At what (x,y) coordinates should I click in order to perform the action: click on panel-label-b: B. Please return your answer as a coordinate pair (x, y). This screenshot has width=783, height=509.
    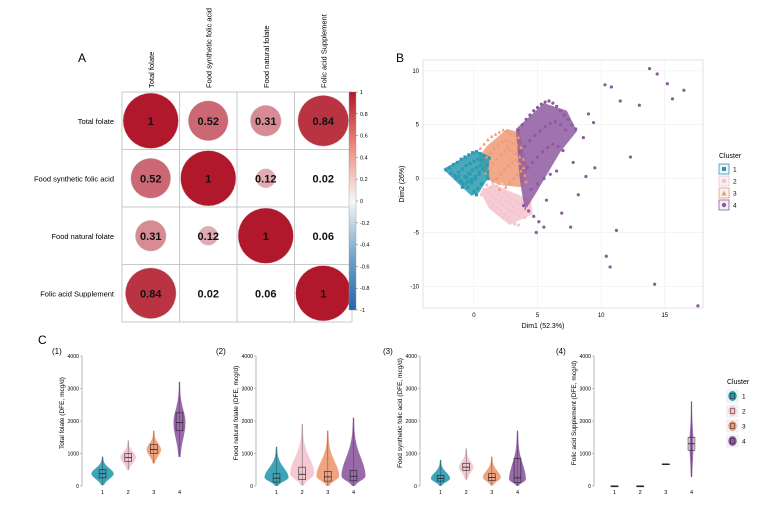
    Looking at the image, I should click on (400, 58).